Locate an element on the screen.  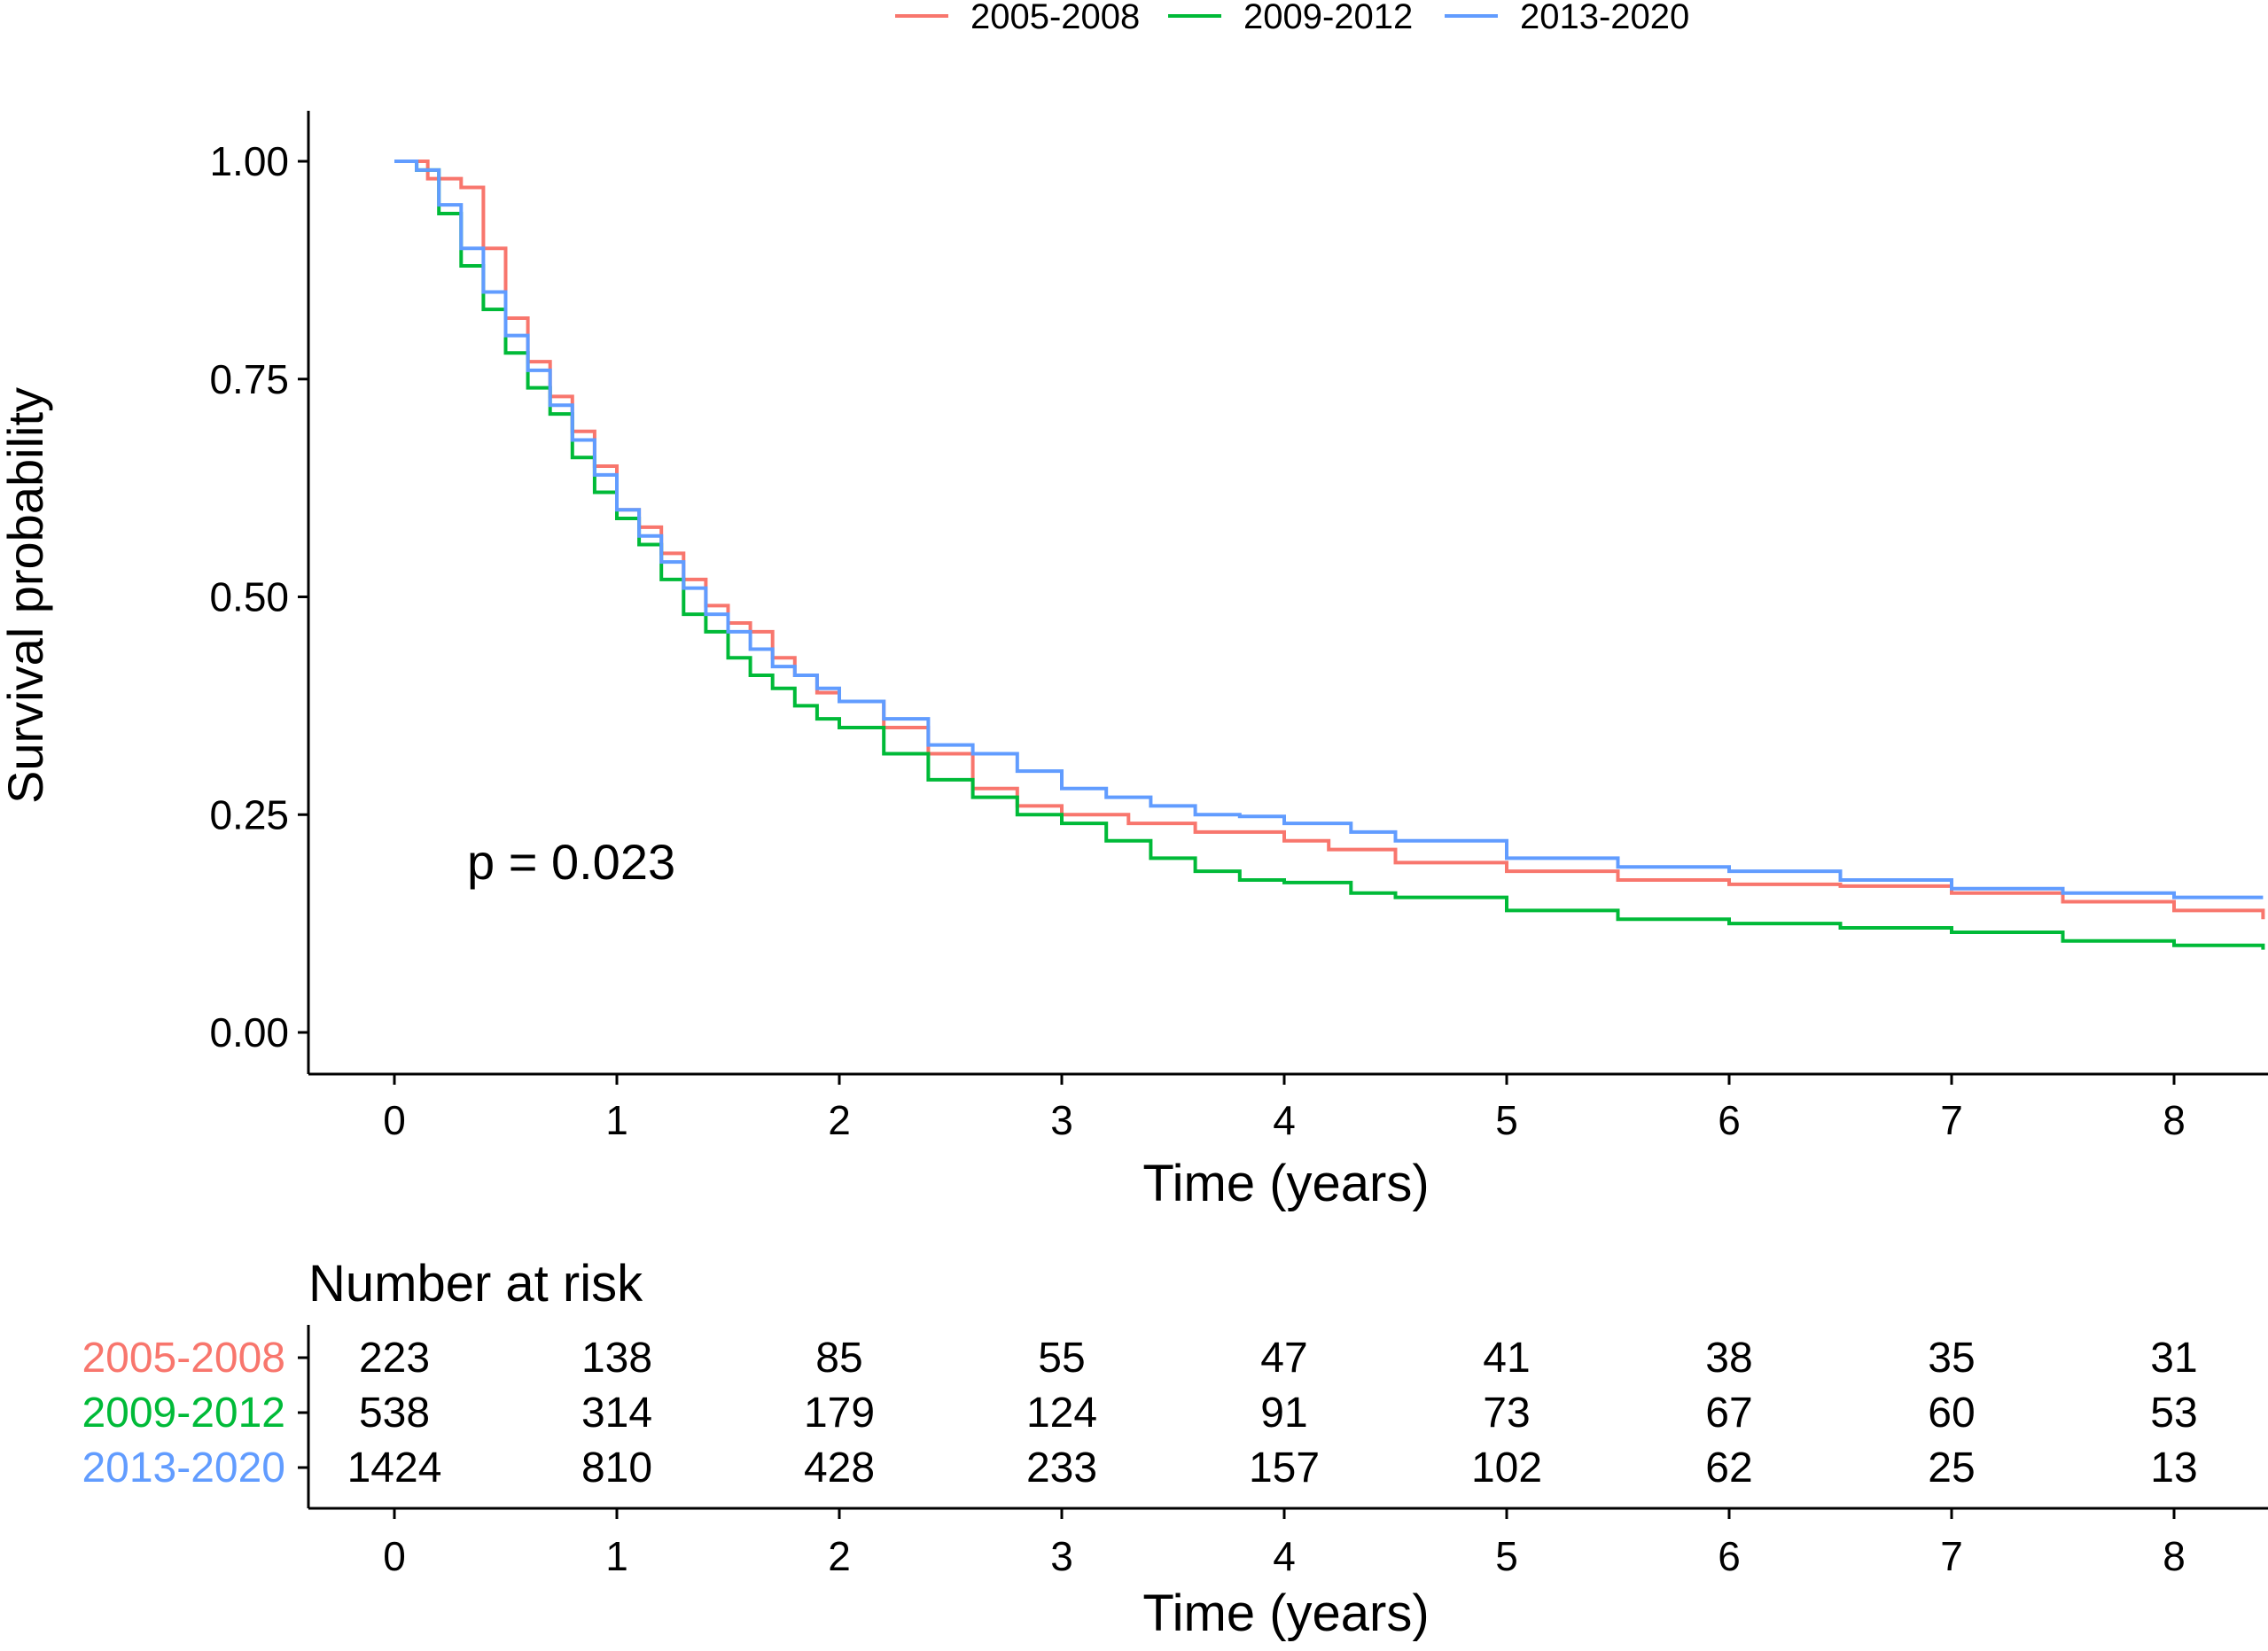
risk-cell: 41 is located at coordinates (1506, 1359).